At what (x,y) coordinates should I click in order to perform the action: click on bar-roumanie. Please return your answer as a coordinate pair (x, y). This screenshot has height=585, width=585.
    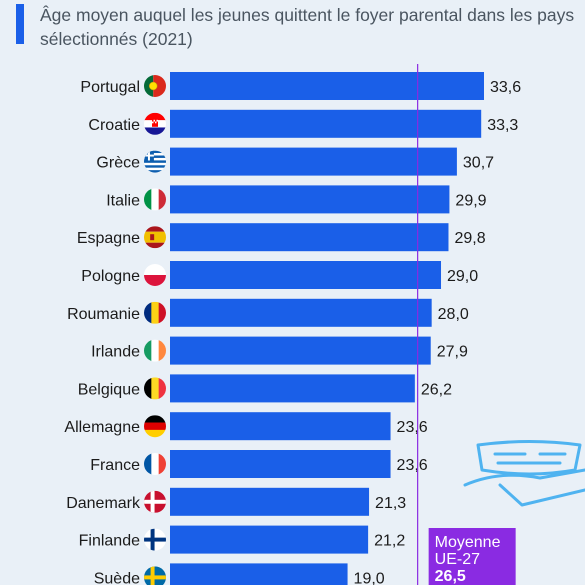
    Looking at the image, I should click on (301, 312).